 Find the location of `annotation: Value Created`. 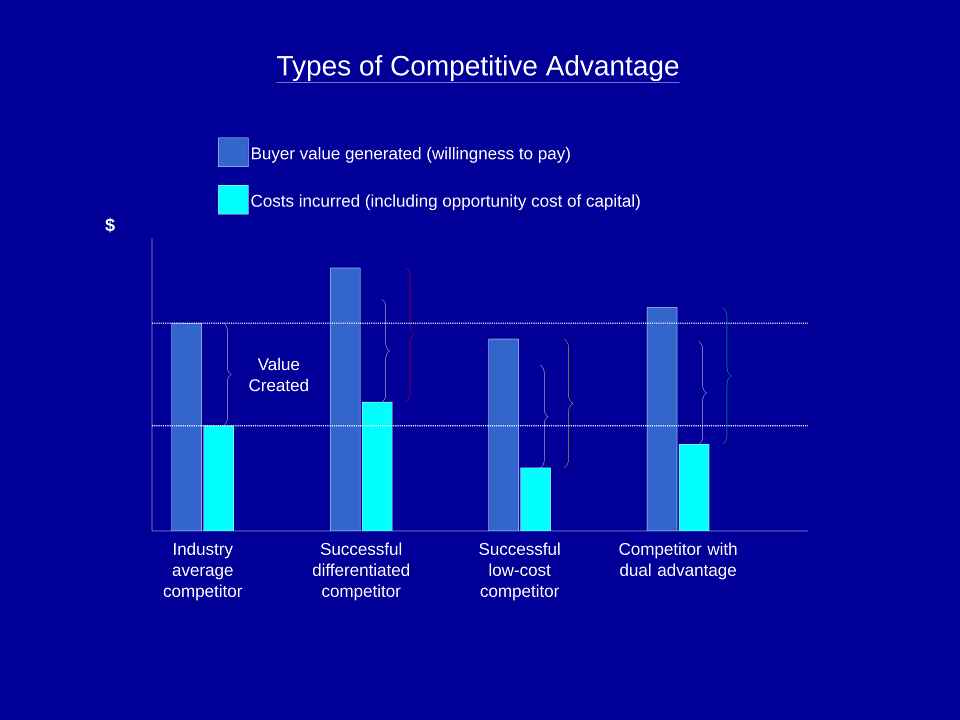

annotation: Value Created is located at coordinates (278, 375).